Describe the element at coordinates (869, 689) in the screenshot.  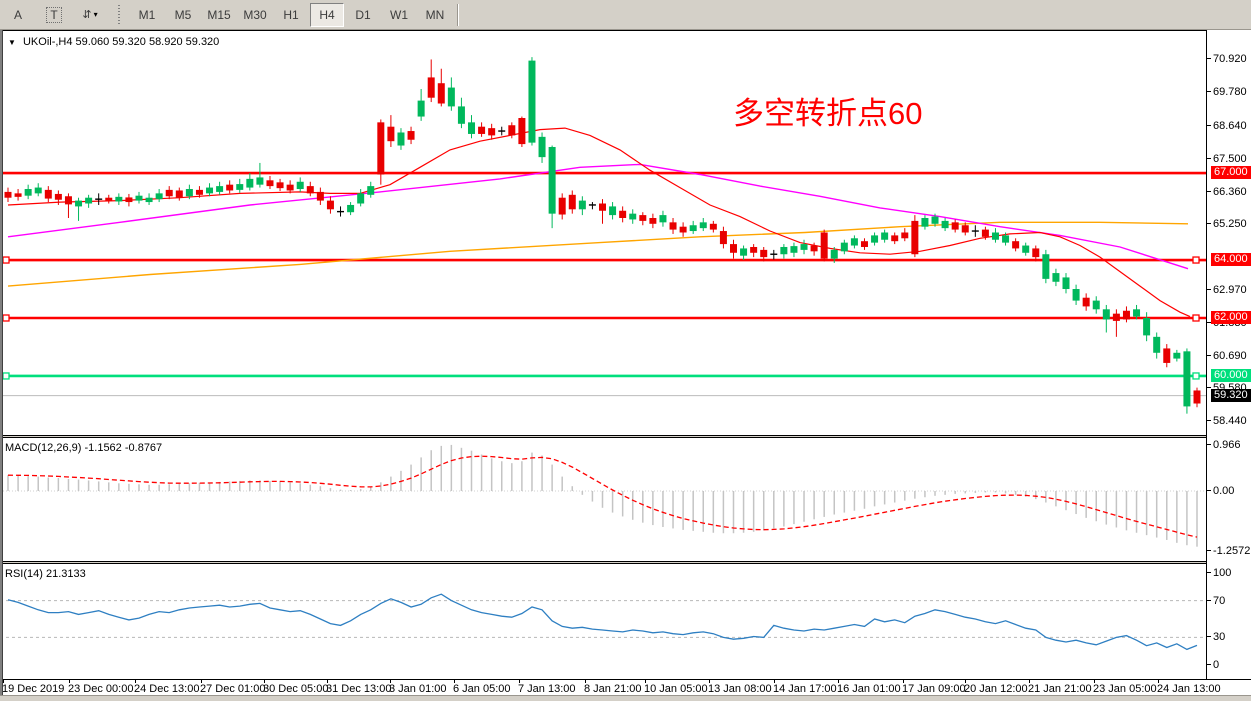
I see `time-label: 16 Jan 01:00` at that location.